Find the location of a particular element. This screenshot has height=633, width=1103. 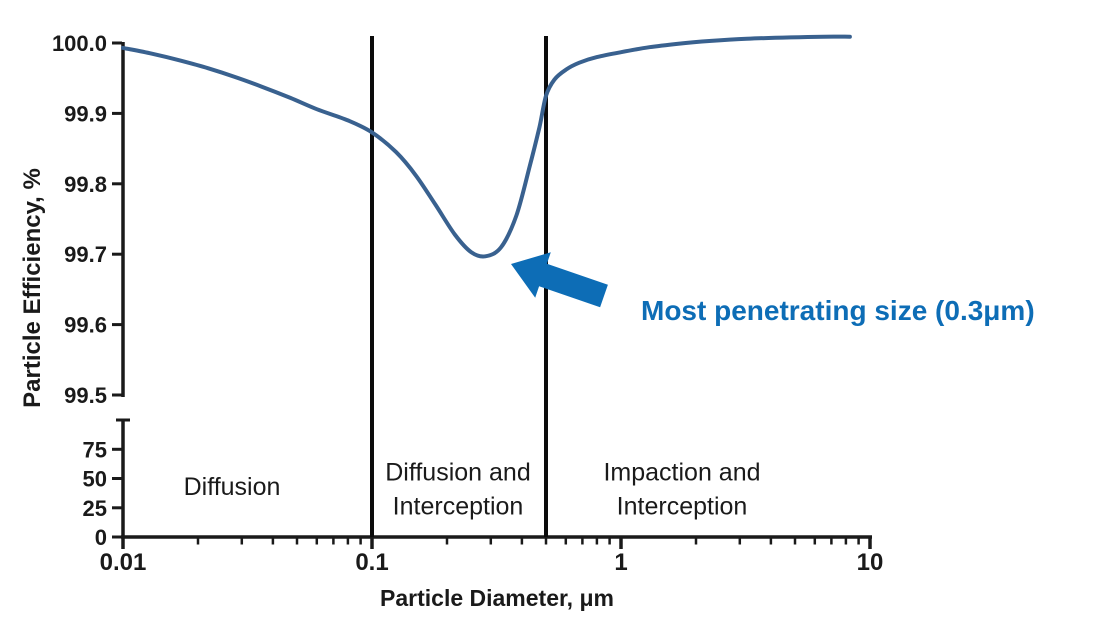

y-tick-label: 50 is located at coordinates (95, 479).